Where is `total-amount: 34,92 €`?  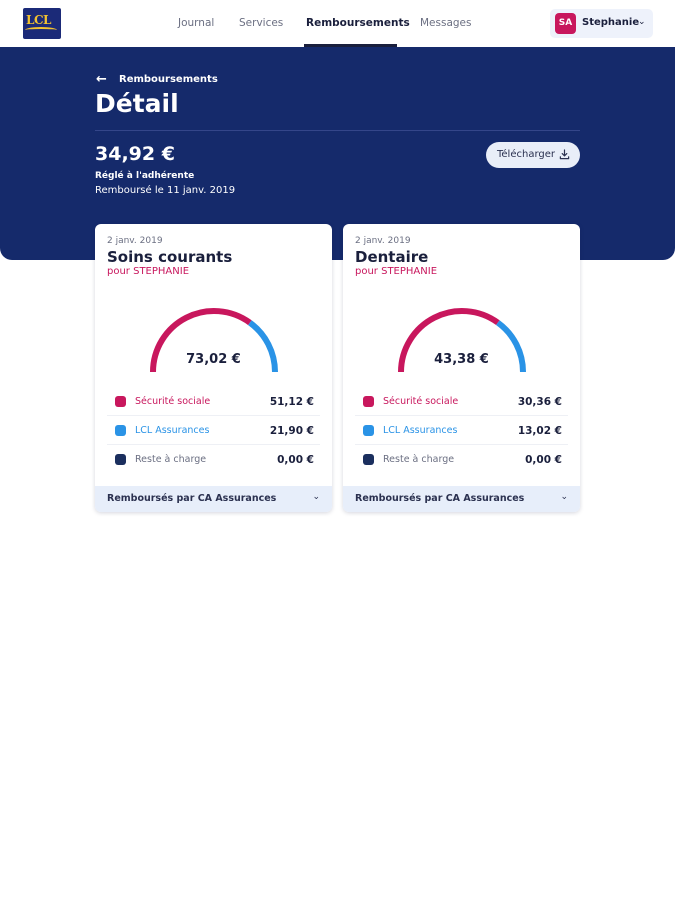 total-amount: 34,92 € is located at coordinates (135, 154).